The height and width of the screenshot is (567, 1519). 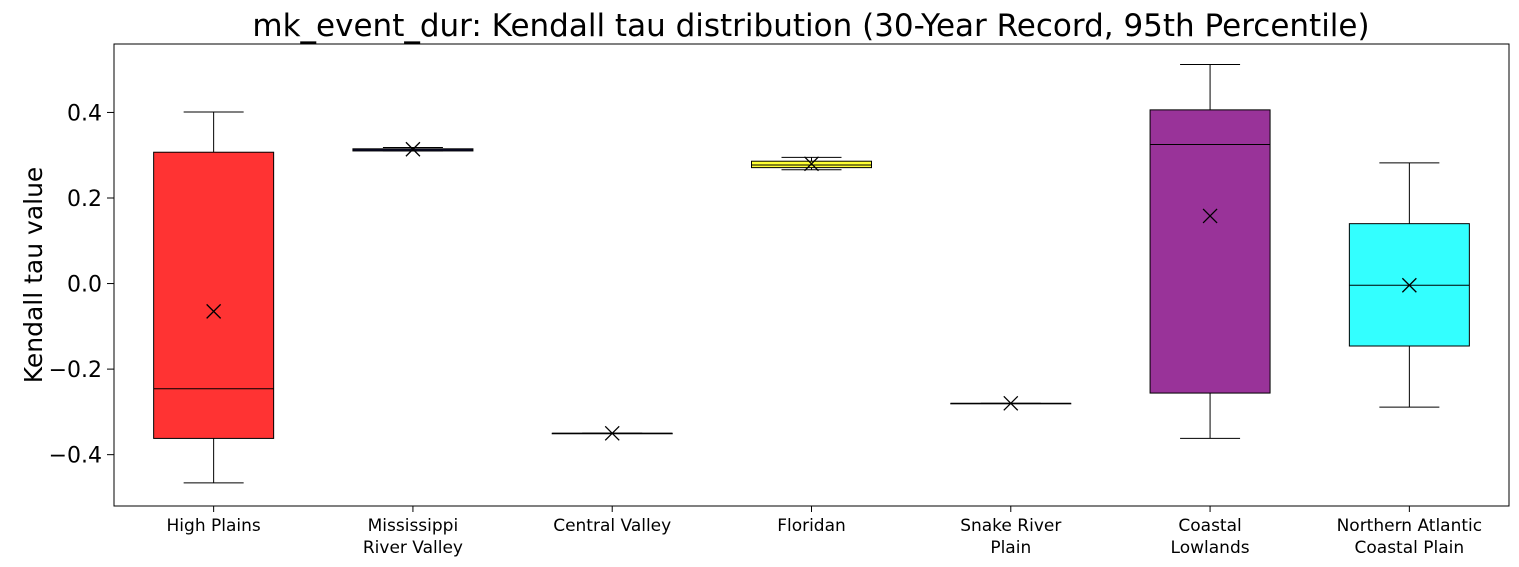 What do you see at coordinates (413, 548) in the screenshot?
I see `x-tick-label: River Valley` at bounding box center [413, 548].